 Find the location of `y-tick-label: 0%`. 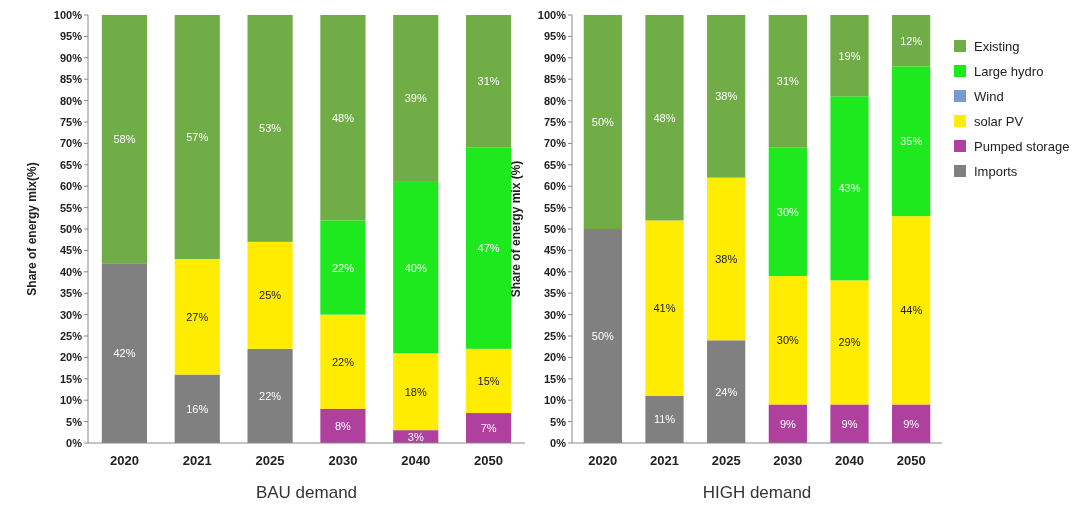

y-tick-label: 0% is located at coordinates (558, 443).